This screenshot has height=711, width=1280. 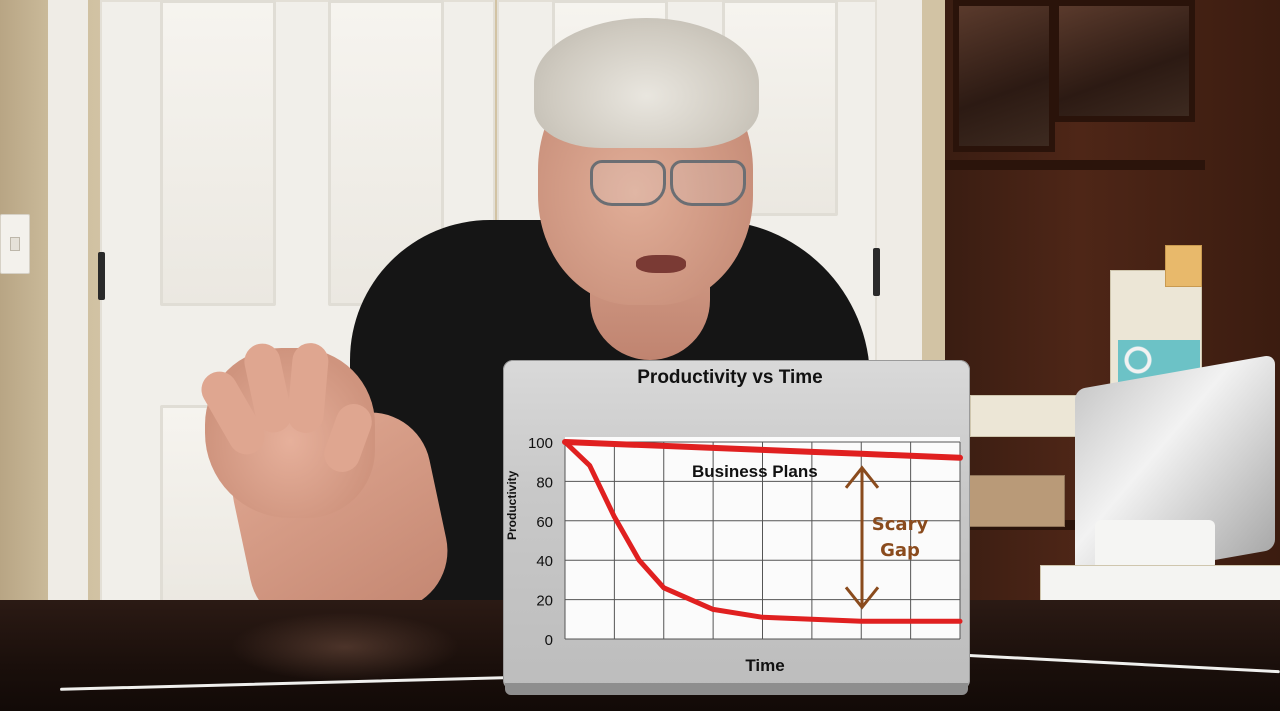 What do you see at coordinates (657, 179) in the screenshot?
I see `glasses-icon` at bounding box center [657, 179].